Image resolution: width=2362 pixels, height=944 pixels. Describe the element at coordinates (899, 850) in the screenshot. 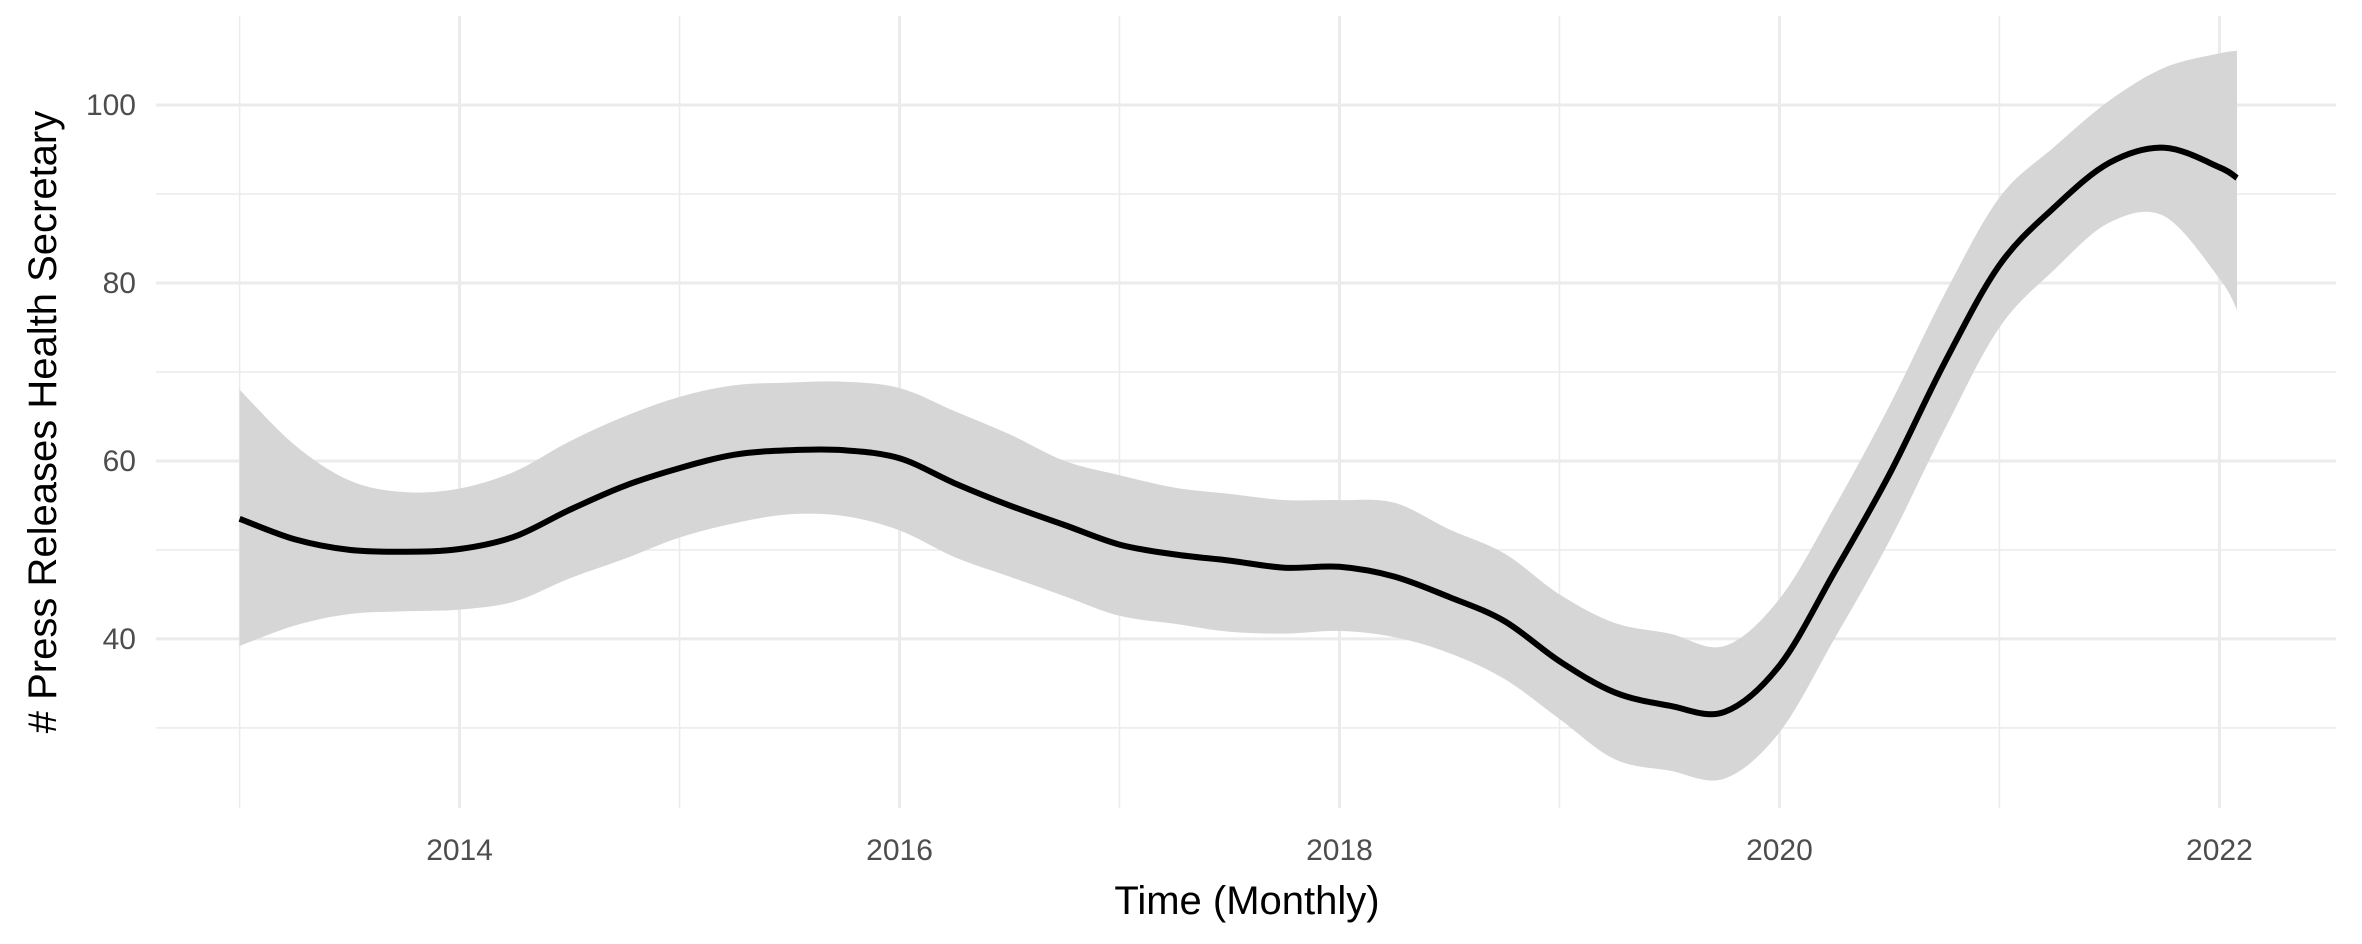

I see `x-tick-label: 2016` at that location.